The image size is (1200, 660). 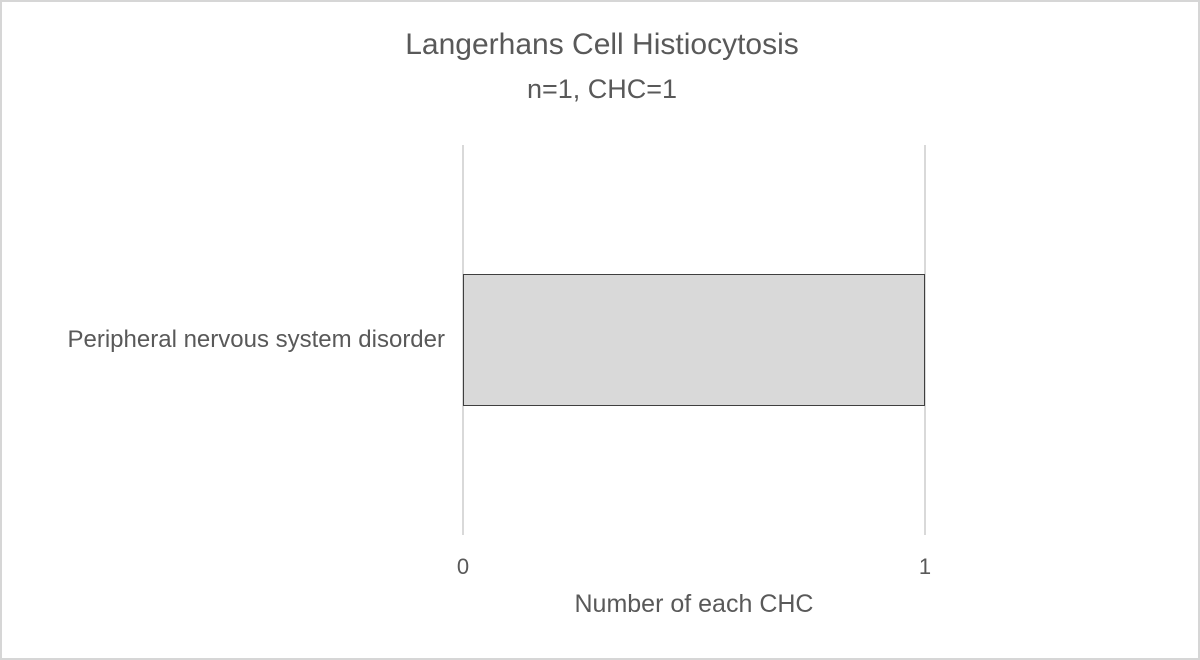 I want to click on x-axis-title: Number of each CHC, so click(x=694, y=604).